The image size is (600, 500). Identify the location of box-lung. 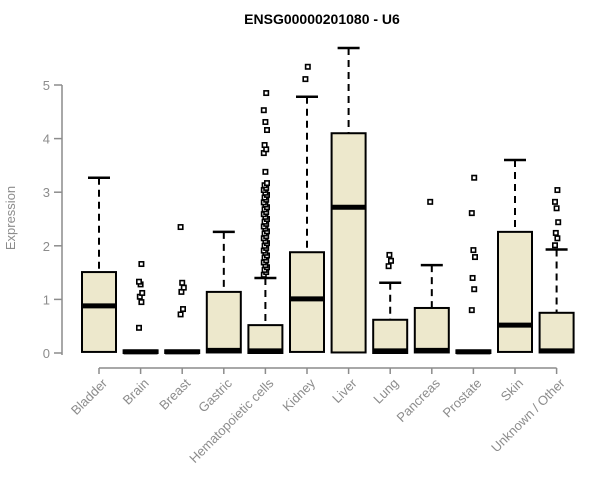
(390, 336).